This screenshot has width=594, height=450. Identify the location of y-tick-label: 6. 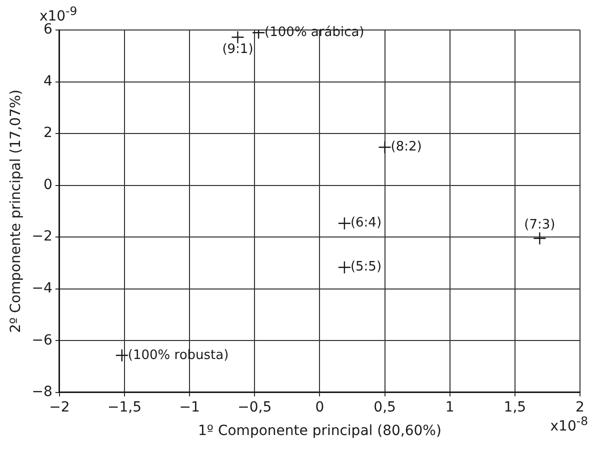
(48, 30).